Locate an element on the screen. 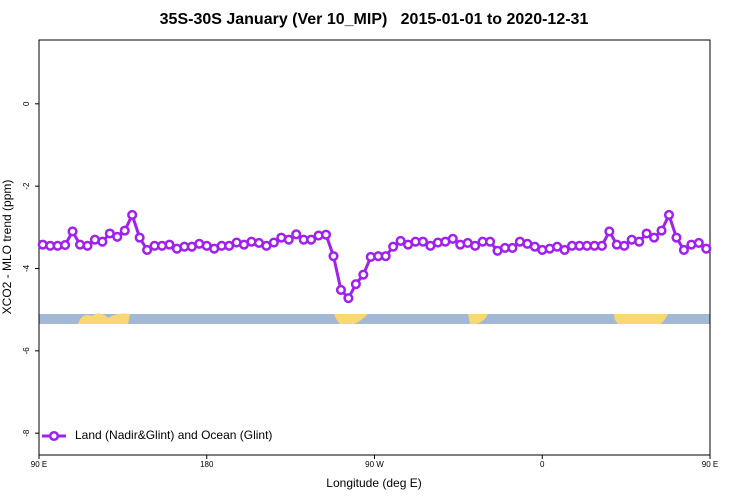 This screenshot has width=750, height=500. y-tick-label: -6 is located at coordinates (26, 351).